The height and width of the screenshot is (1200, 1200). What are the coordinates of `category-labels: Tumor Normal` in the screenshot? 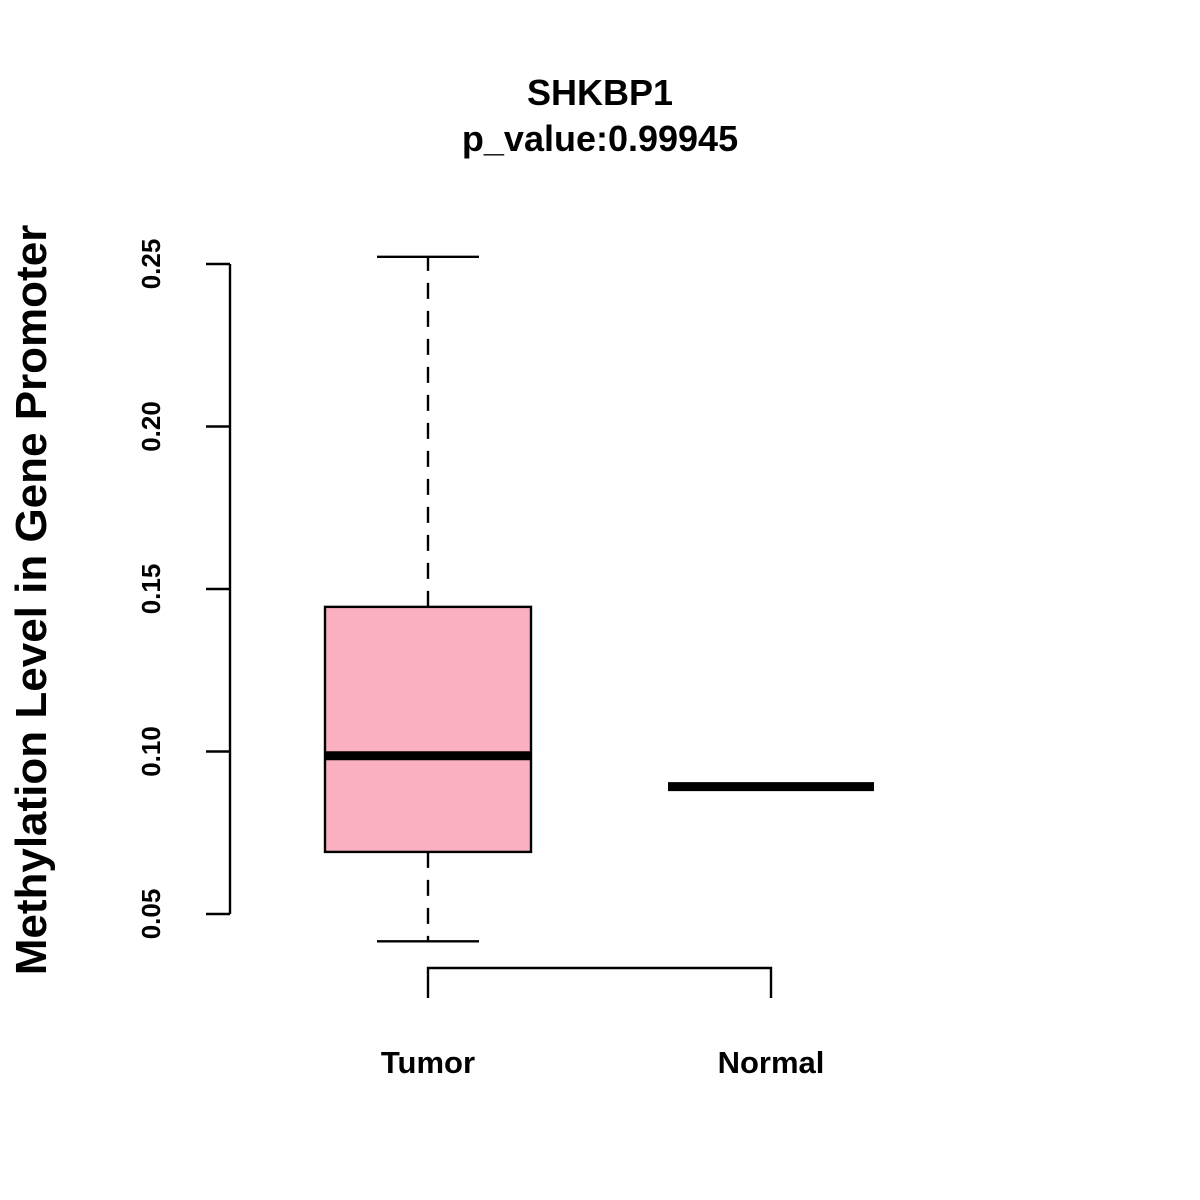 It's located at (602, 1062).